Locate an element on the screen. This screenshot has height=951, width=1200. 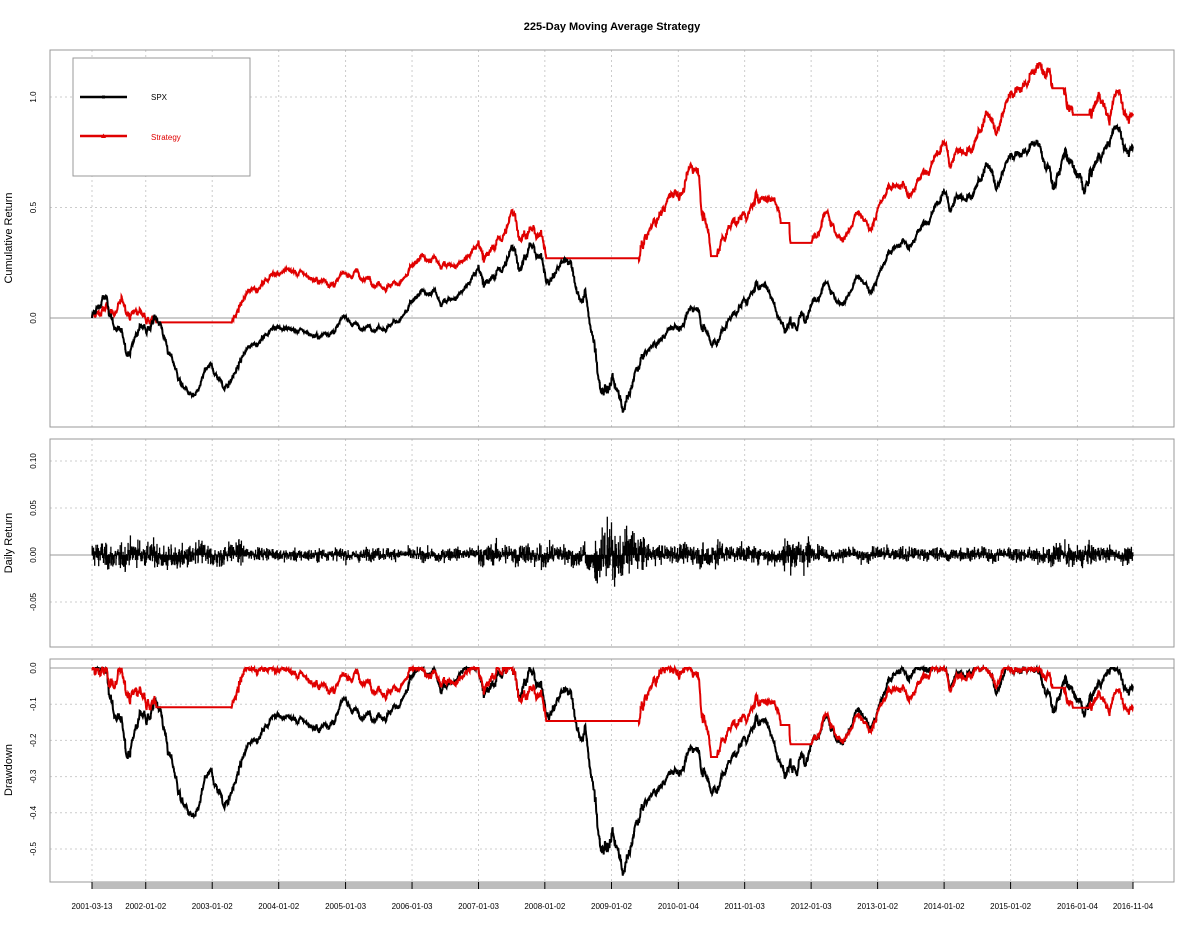
y-tick-label: -0.05 is located at coordinates (33, 601).